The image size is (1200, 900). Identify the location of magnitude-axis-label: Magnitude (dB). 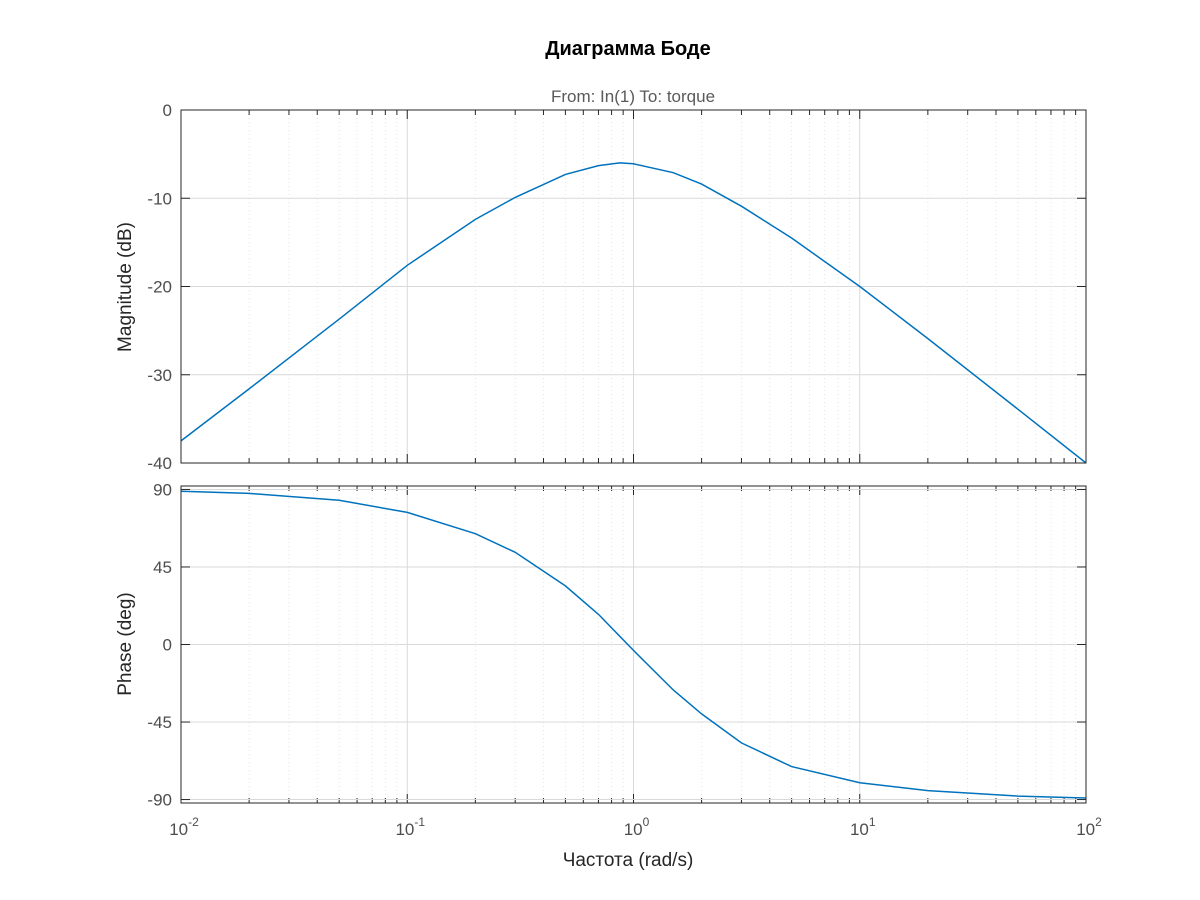
(125, 287).